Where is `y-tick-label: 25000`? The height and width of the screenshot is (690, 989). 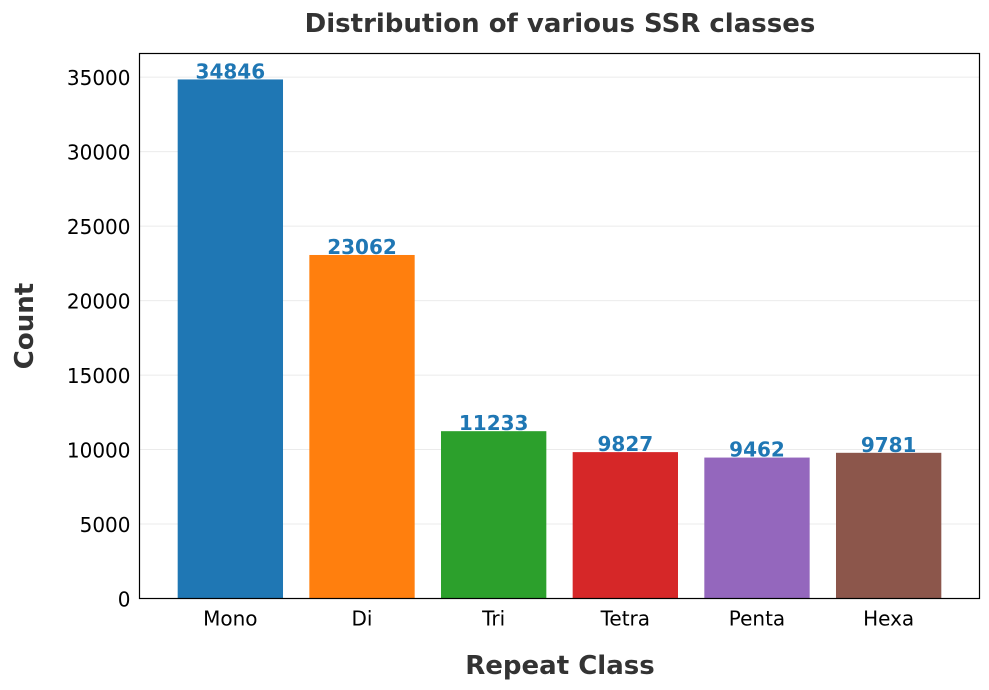 y-tick-label: 25000 is located at coordinates (99, 227).